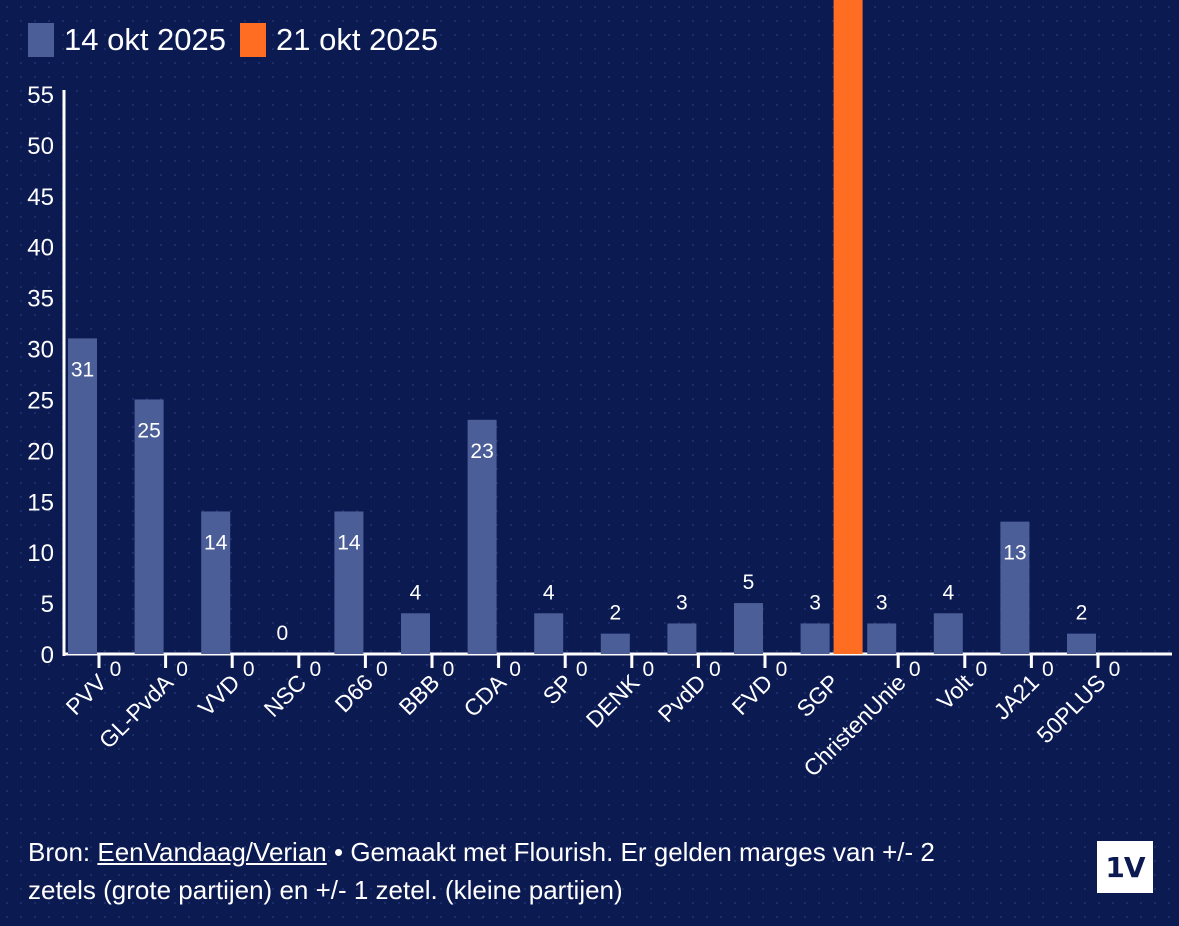  Describe the element at coordinates (419, 694) in the screenshot. I see `x-tick-label: BBB` at that location.